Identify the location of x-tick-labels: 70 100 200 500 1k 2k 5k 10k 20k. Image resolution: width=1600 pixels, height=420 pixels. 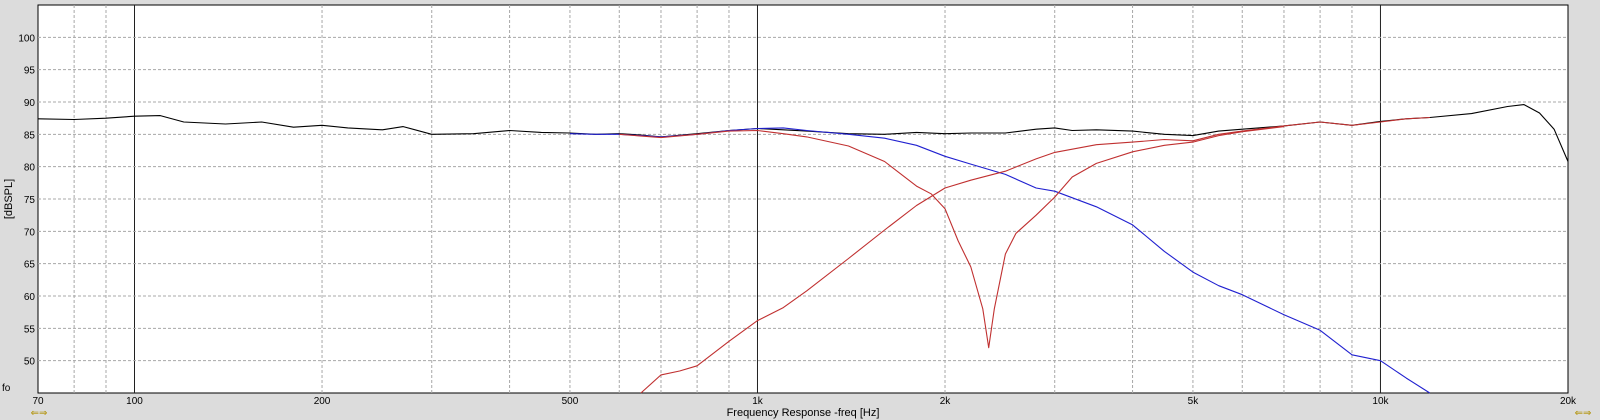
(804, 401).